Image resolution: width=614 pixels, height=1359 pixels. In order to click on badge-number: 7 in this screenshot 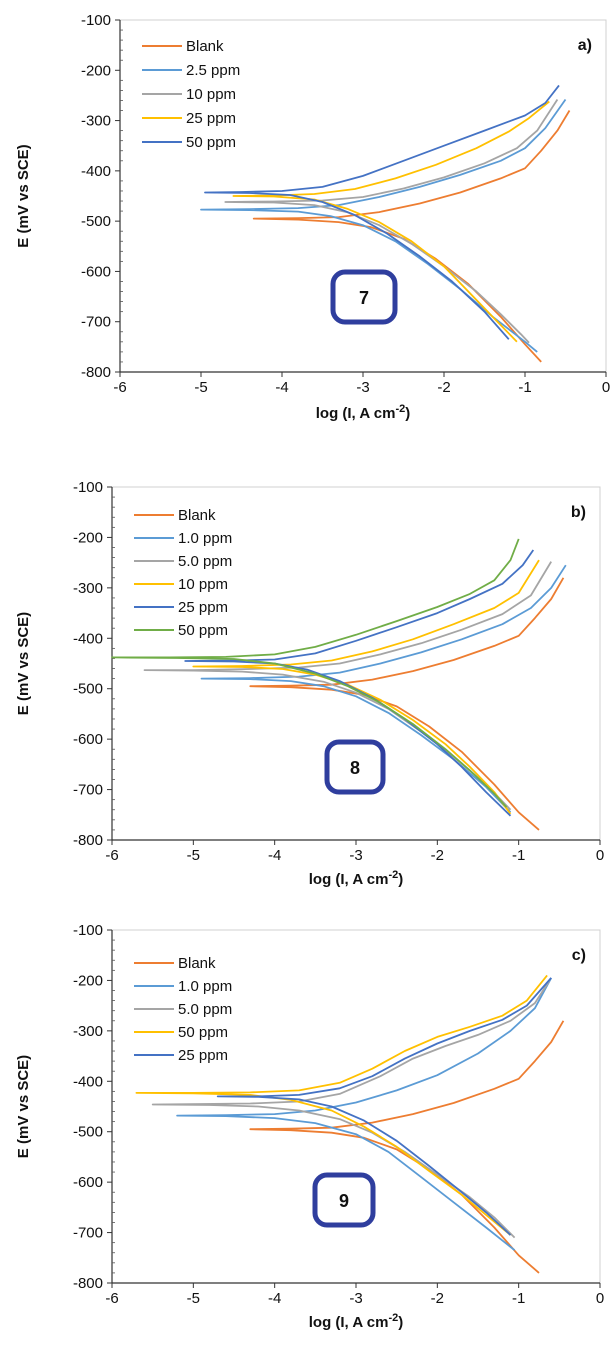, I will do `click(364, 298)`.